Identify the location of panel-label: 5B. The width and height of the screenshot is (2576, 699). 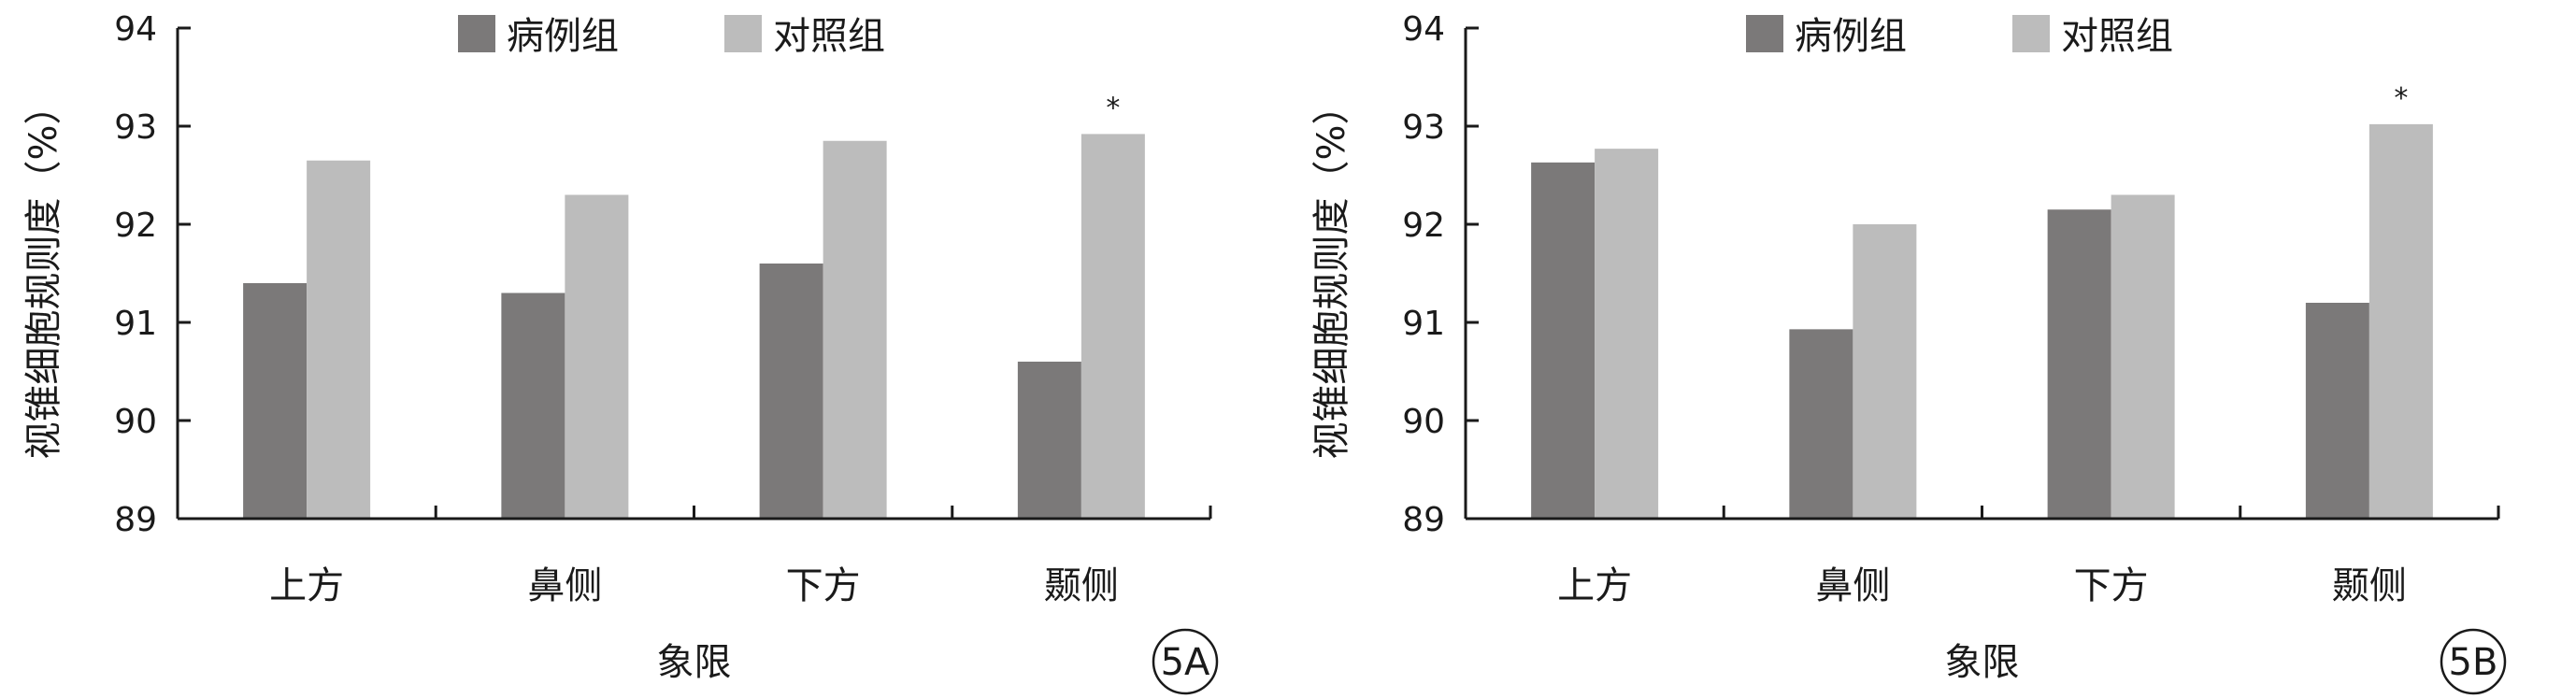
(2473, 662).